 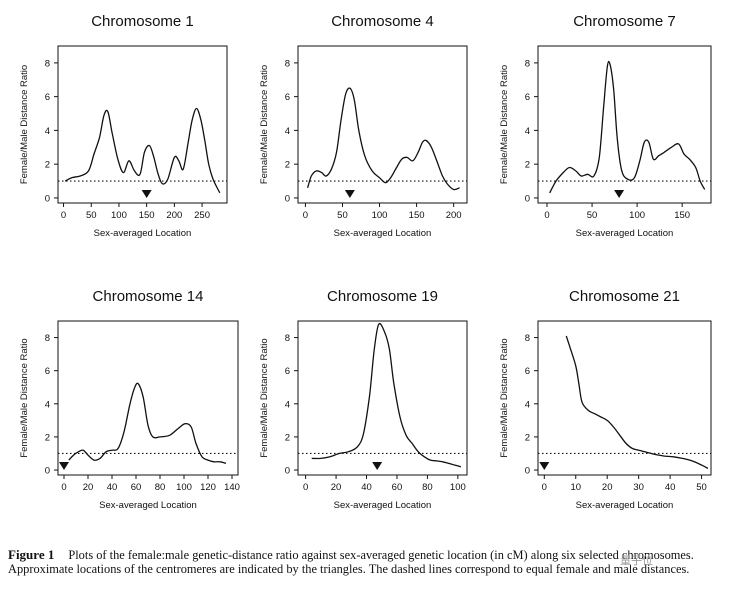 What do you see at coordinates (636, 560) in the screenshot?
I see `watermark: 量子位` at bounding box center [636, 560].